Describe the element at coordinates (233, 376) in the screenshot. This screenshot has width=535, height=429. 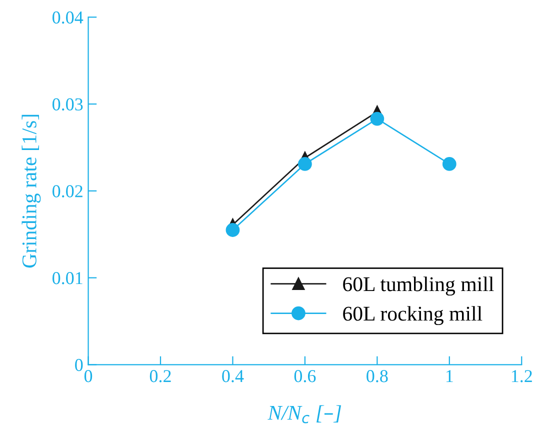
I see `x-tick-label: 0.4` at that location.